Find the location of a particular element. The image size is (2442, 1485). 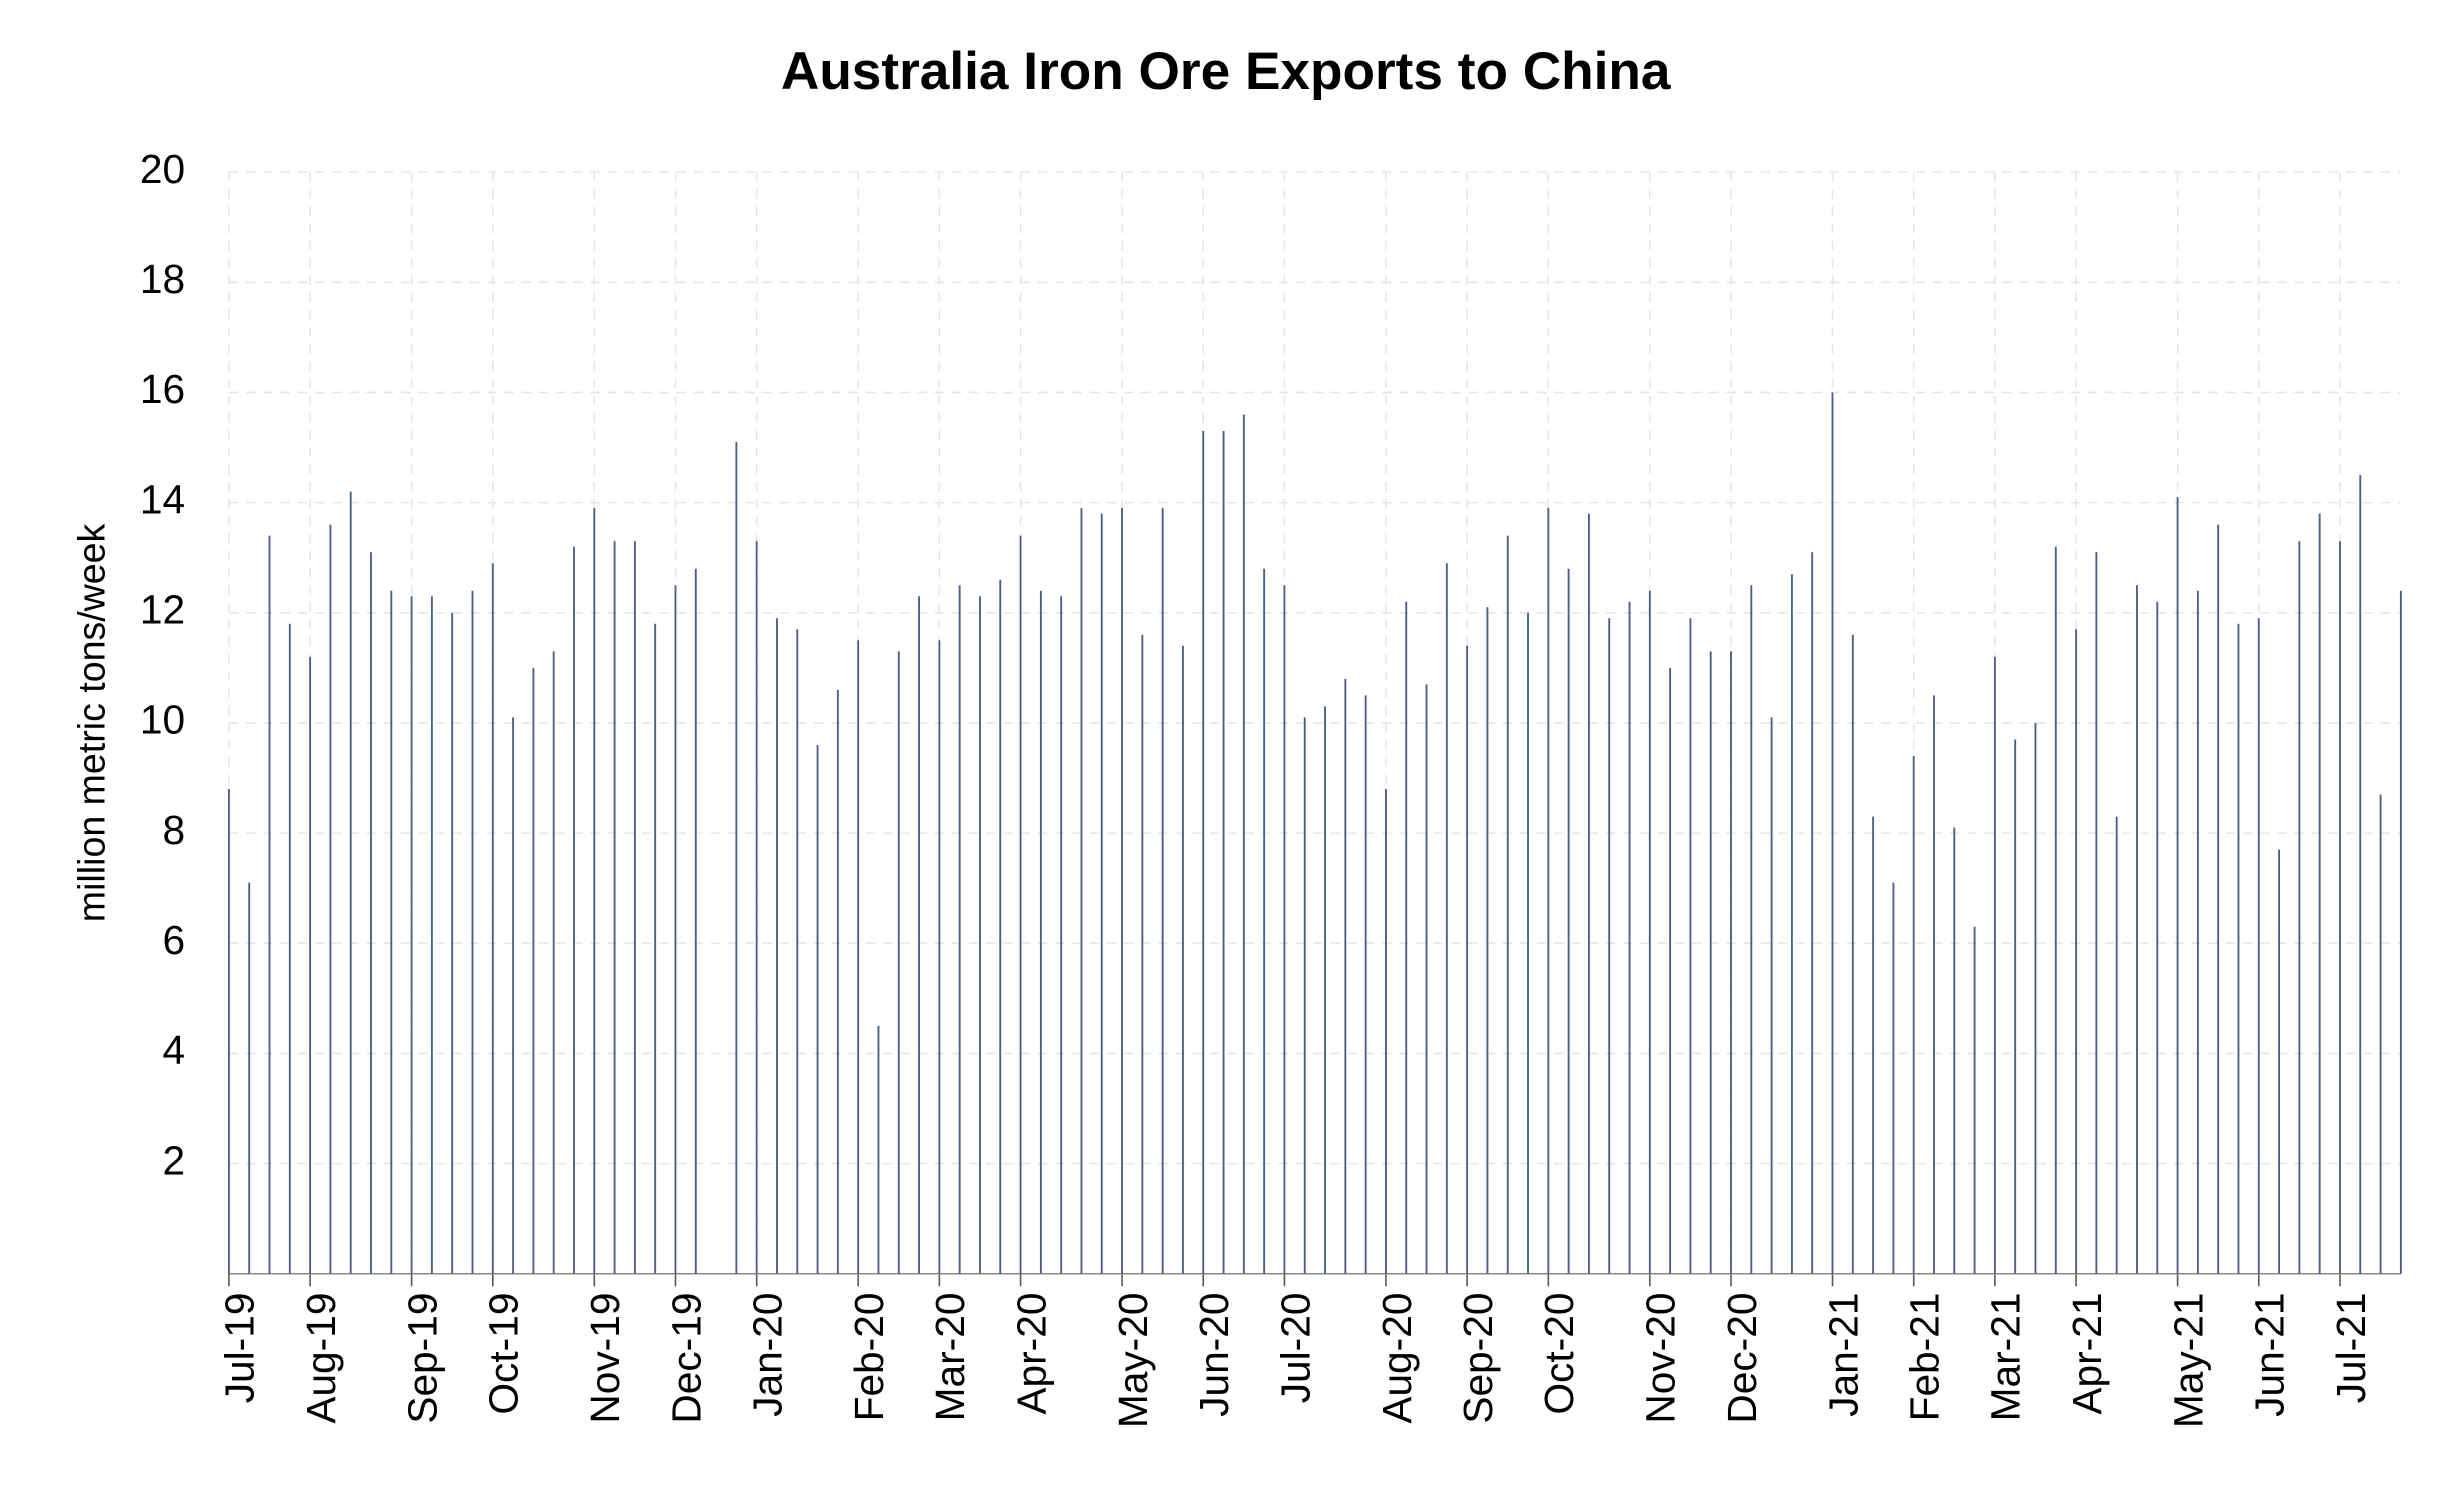

x-tick-label: Jan-20 is located at coordinates (768, 1355).